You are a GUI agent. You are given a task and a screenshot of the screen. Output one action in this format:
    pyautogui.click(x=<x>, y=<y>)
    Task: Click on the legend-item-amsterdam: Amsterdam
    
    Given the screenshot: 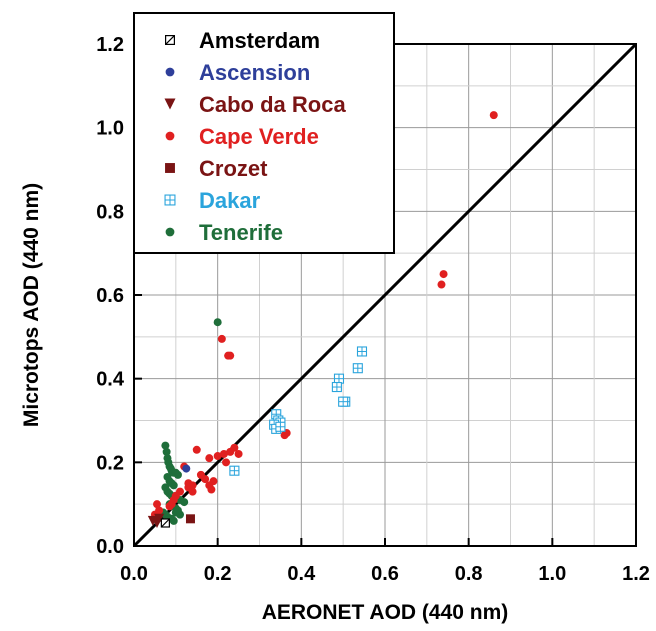 What is the action you would take?
    pyautogui.click(x=242, y=40)
    